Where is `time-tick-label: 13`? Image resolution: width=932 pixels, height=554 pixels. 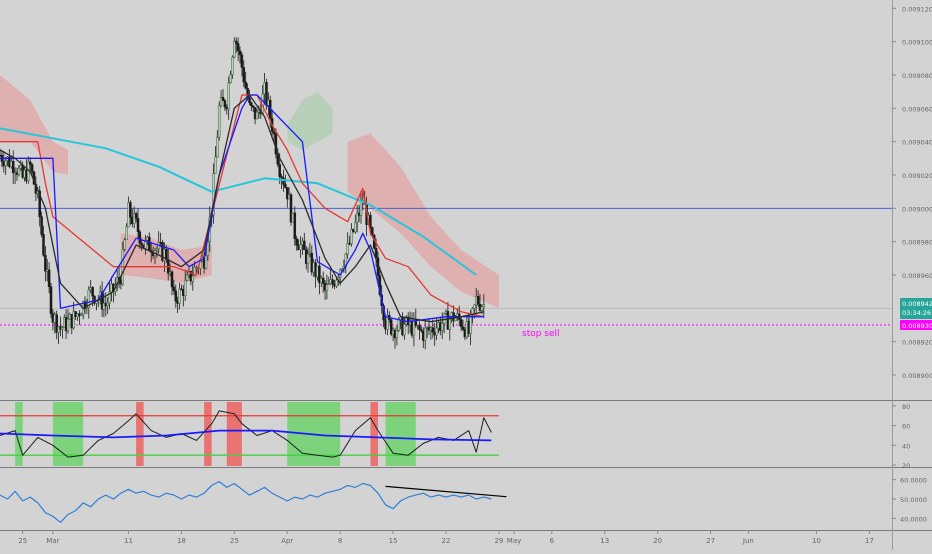 time-tick-label: 13 is located at coordinates (604, 541).